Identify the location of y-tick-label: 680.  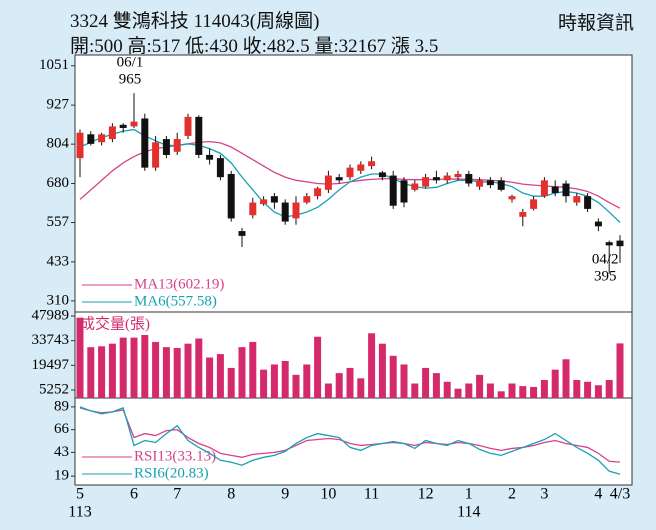
(58, 183).